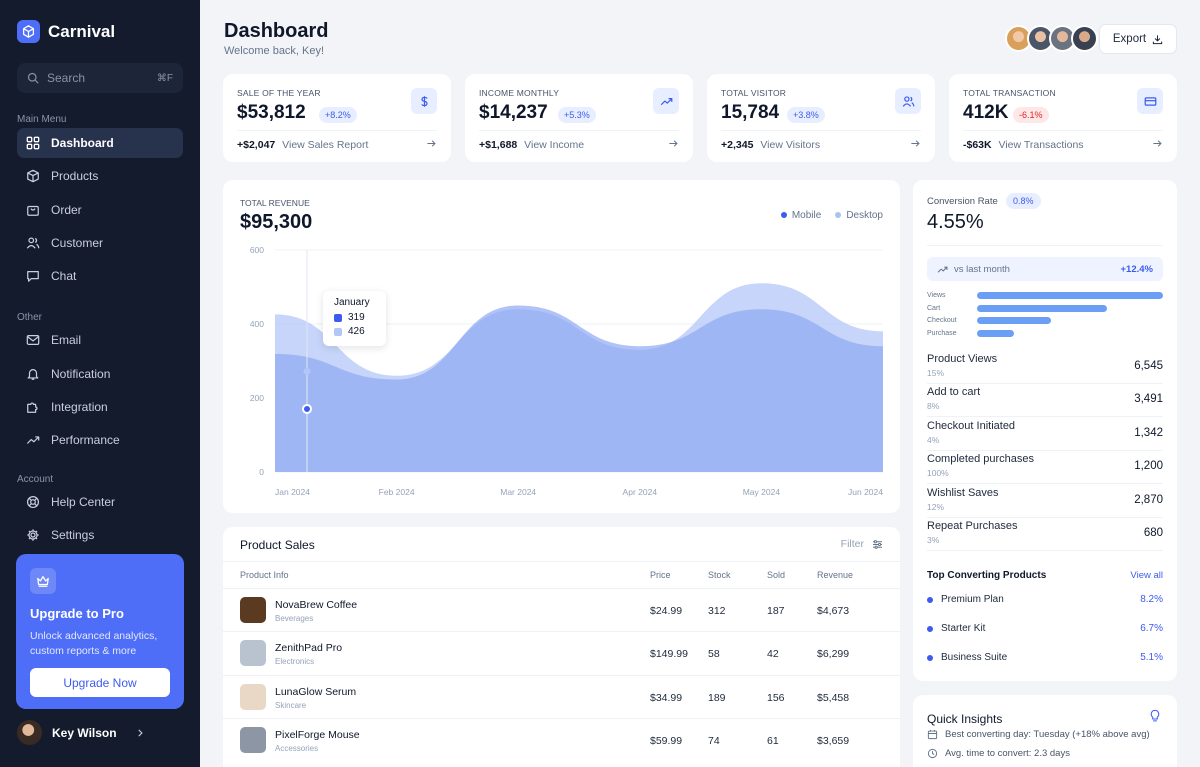  Describe the element at coordinates (1051, 38) in the screenshot. I see `team-avatars` at that location.